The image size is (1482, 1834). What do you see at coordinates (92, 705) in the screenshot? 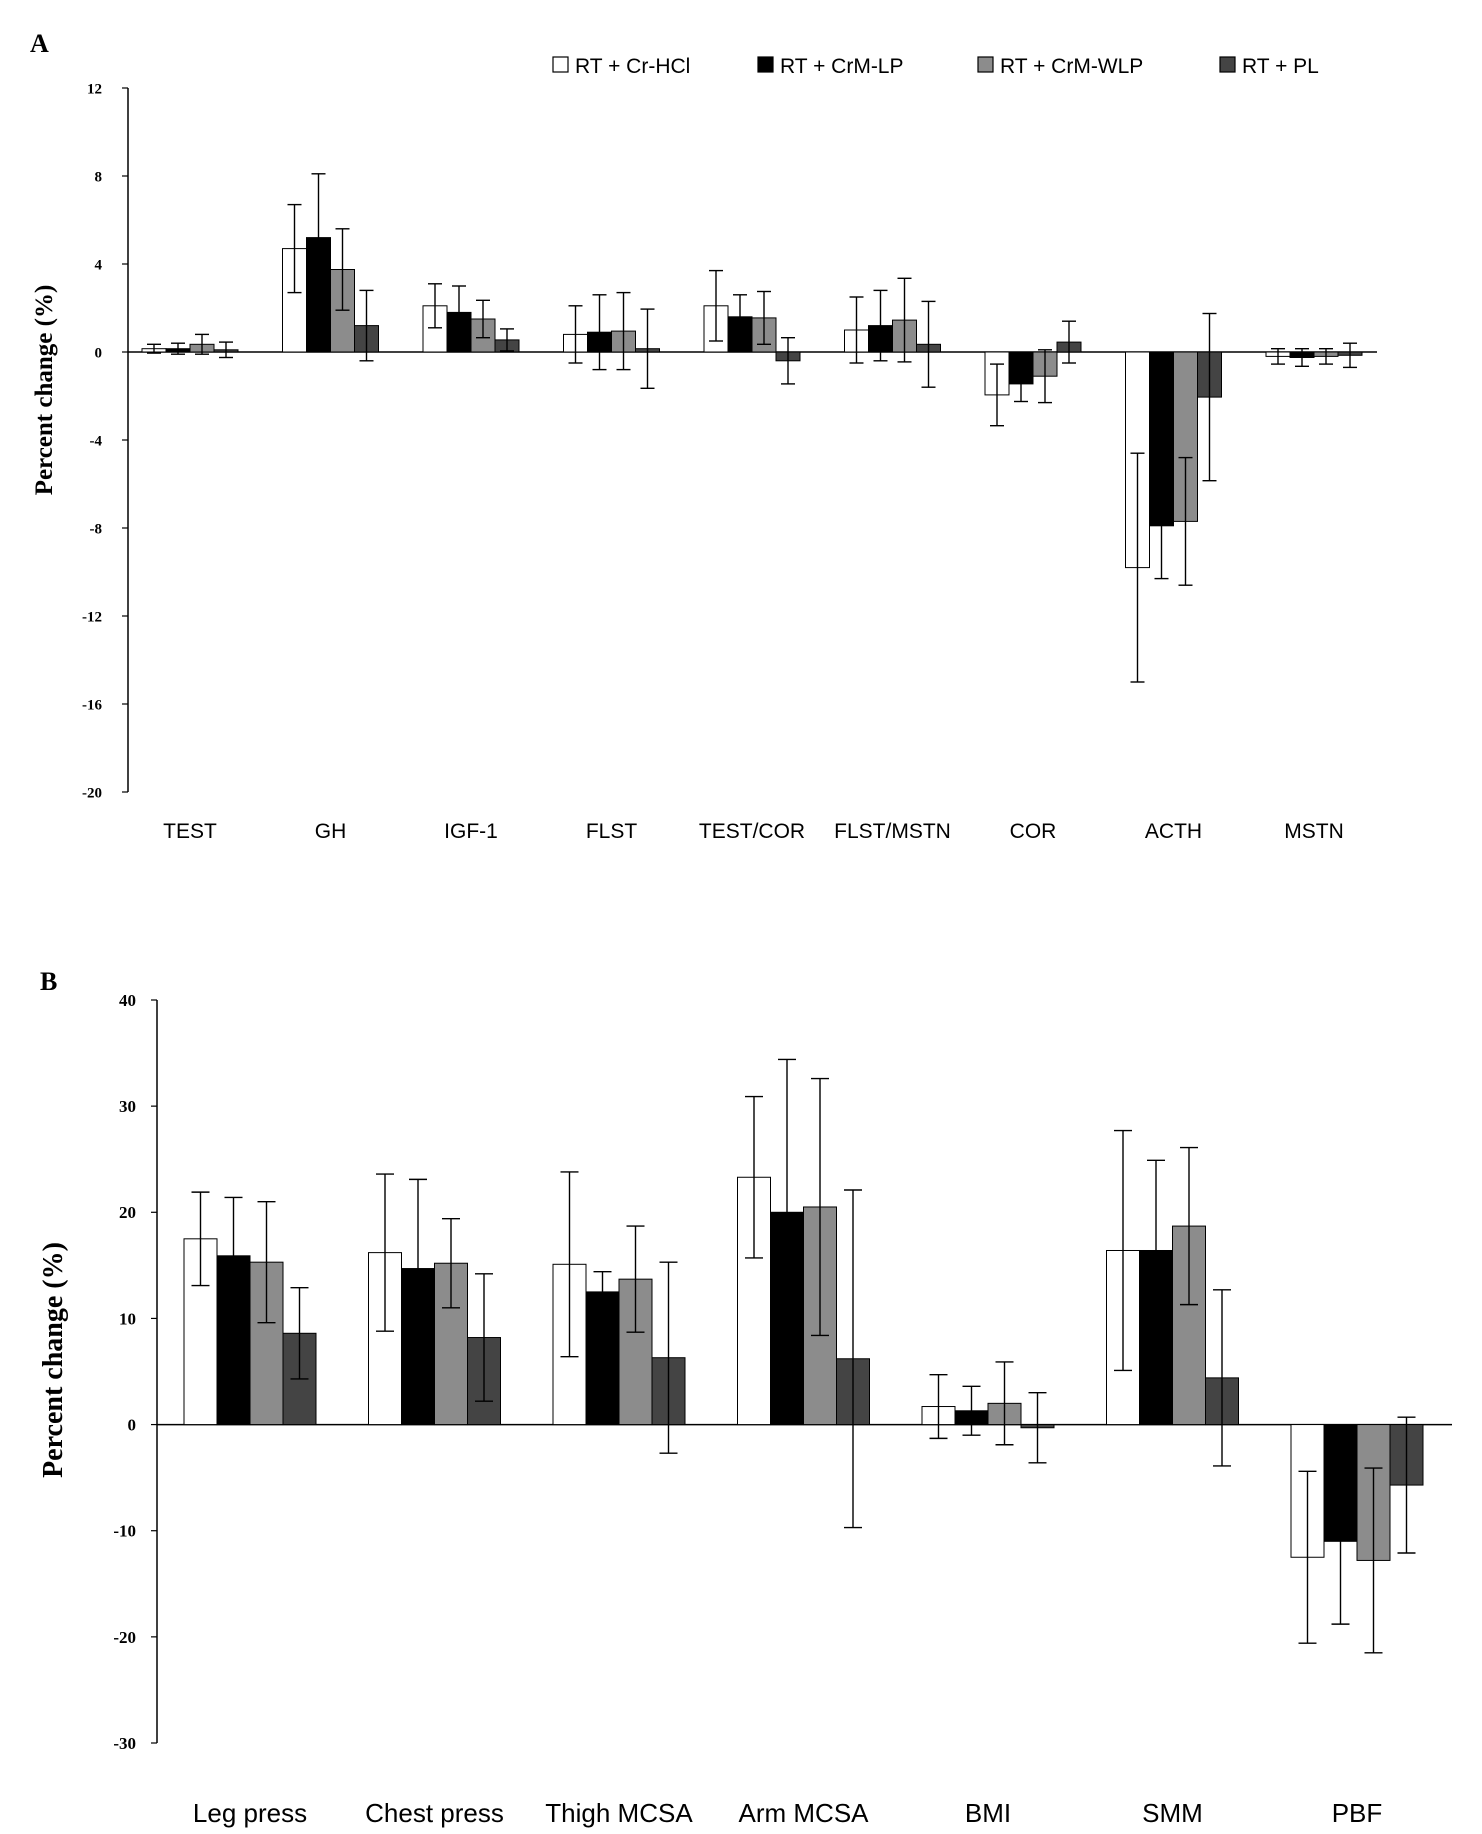
I see `a-ytick-label: -16` at bounding box center [92, 705].